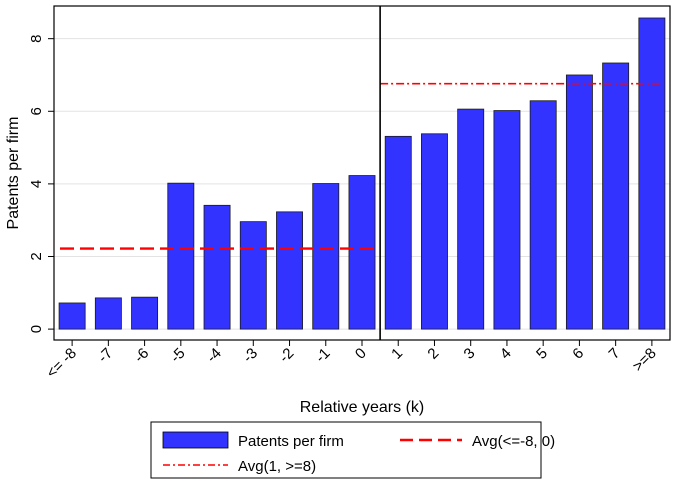  Describe the element at coordinates (286, 355) in the screenshot. I see `x-tick-label: -2` at that location.